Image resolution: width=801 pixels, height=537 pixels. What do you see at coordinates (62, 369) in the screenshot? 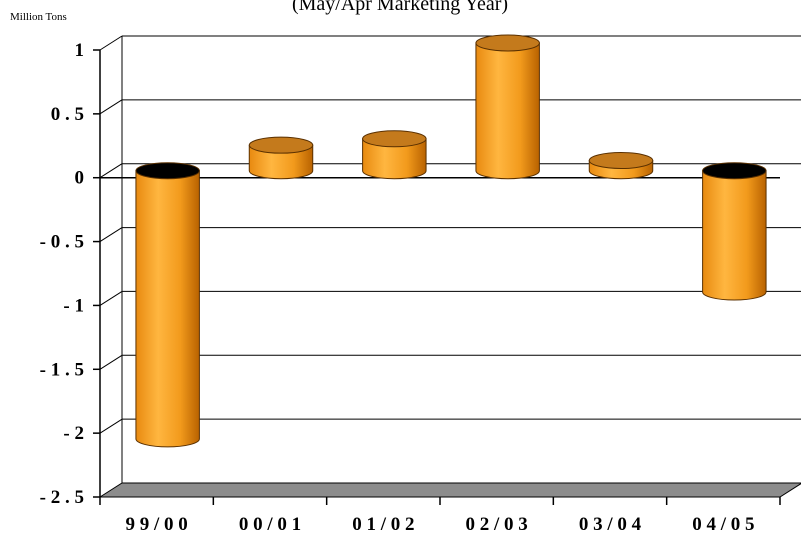
I see `y-tick-label: - 1 . 5` at bounding box center [62, 369].